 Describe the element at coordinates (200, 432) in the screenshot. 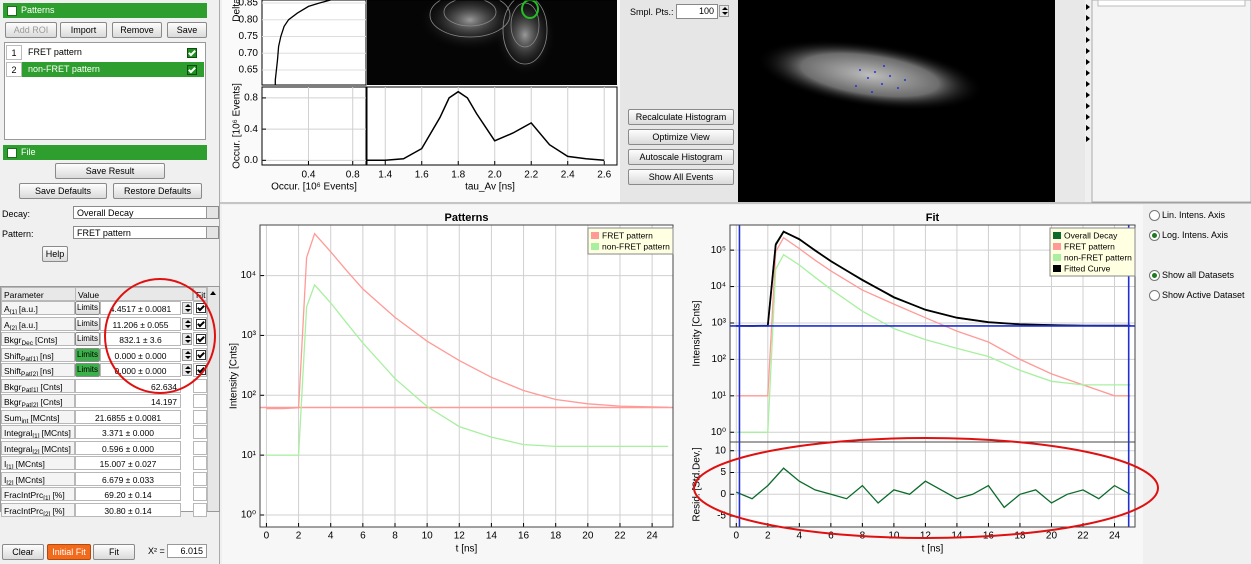

I see `fit-cell` at that location.